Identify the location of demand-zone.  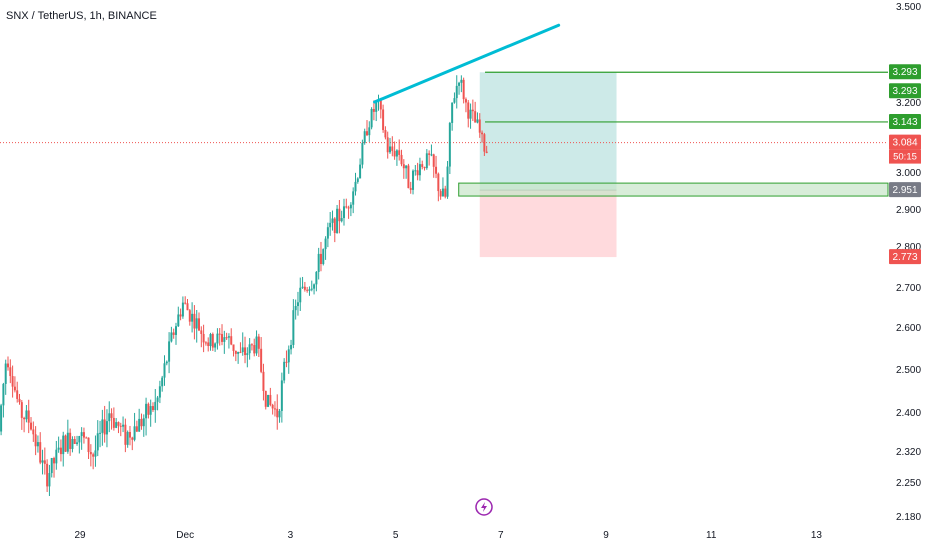
(673, 189).